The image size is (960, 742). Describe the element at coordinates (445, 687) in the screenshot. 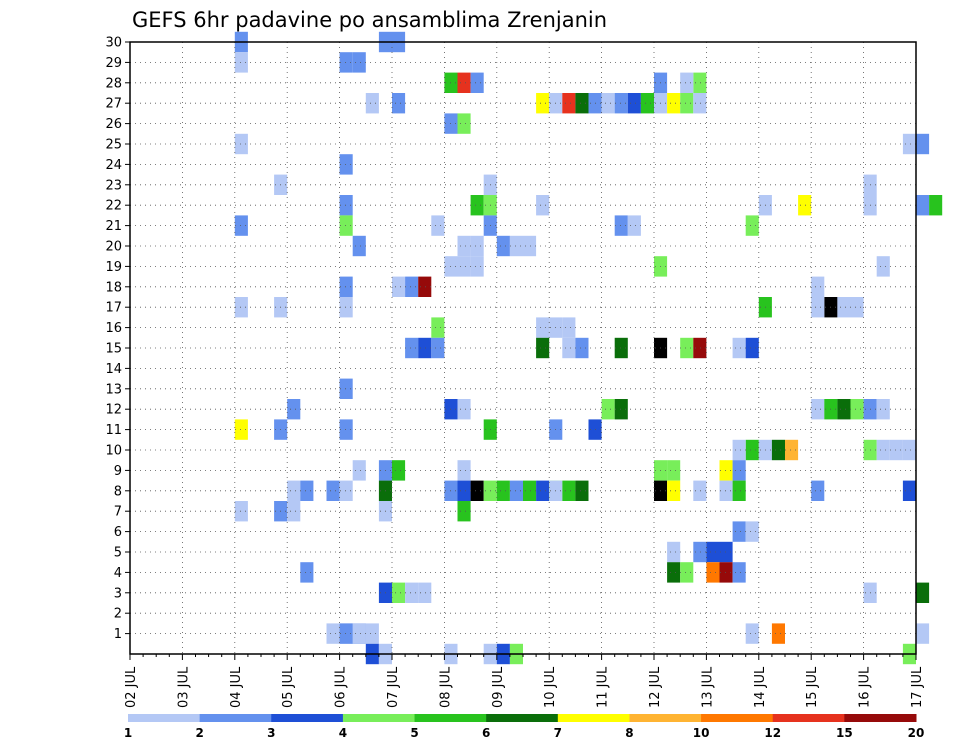

I see `x-tick-label: 08 JUL` at that location.